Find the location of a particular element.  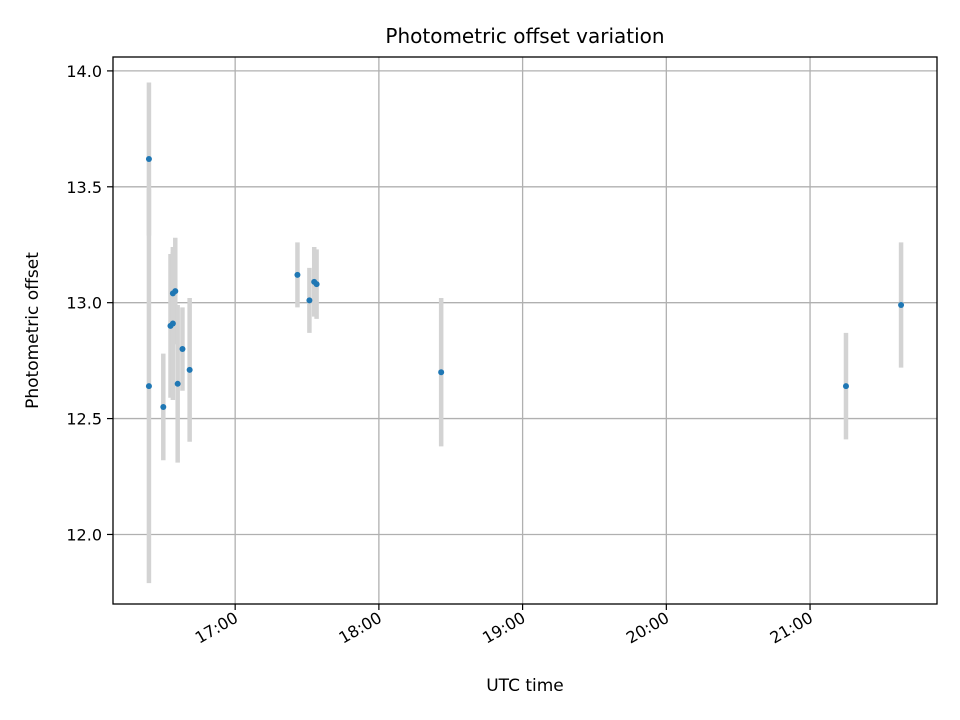

y-tick-label: 14.0 is located at coordinates (84, 71).